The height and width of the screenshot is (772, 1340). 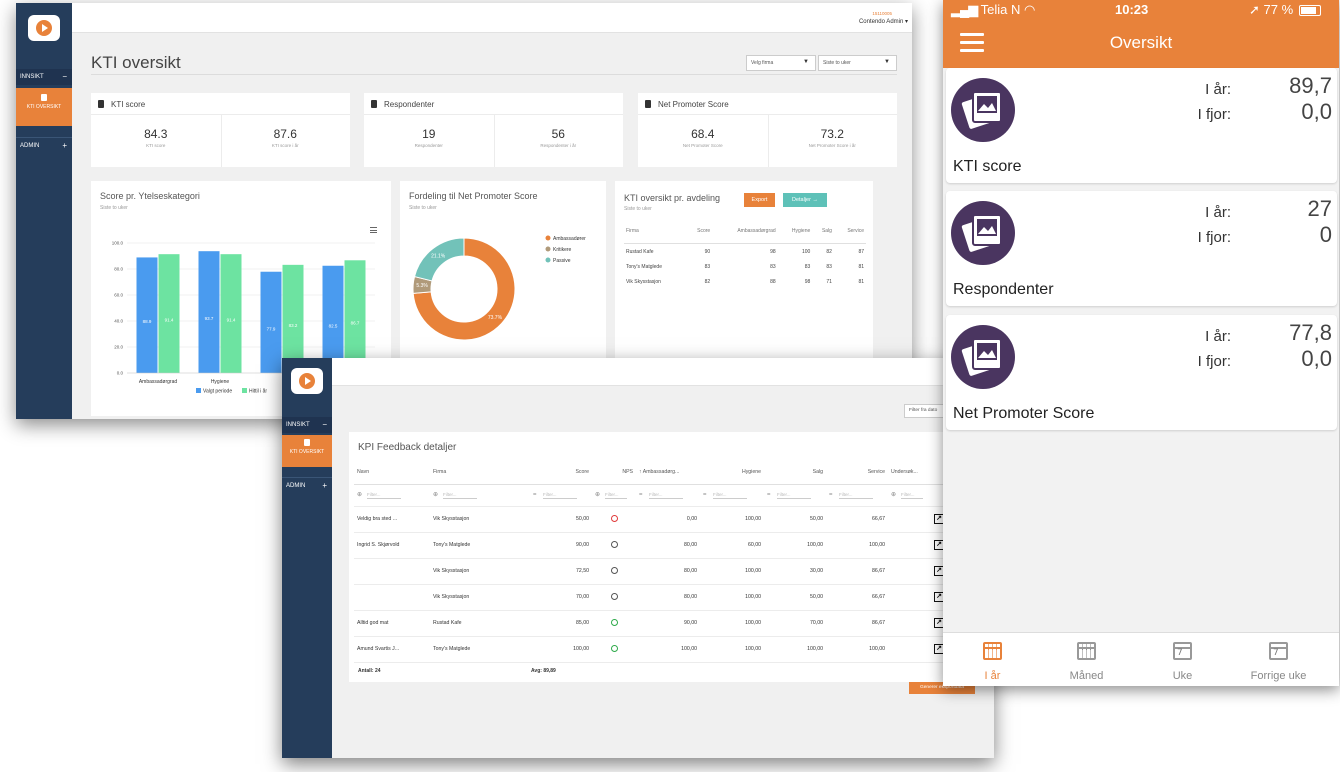 What do you see at coordinates (745, 266) in the screenshot?
I see `table-row: Tony's Matglede 83 83 83 83 81` at bounding box center [745, 266].